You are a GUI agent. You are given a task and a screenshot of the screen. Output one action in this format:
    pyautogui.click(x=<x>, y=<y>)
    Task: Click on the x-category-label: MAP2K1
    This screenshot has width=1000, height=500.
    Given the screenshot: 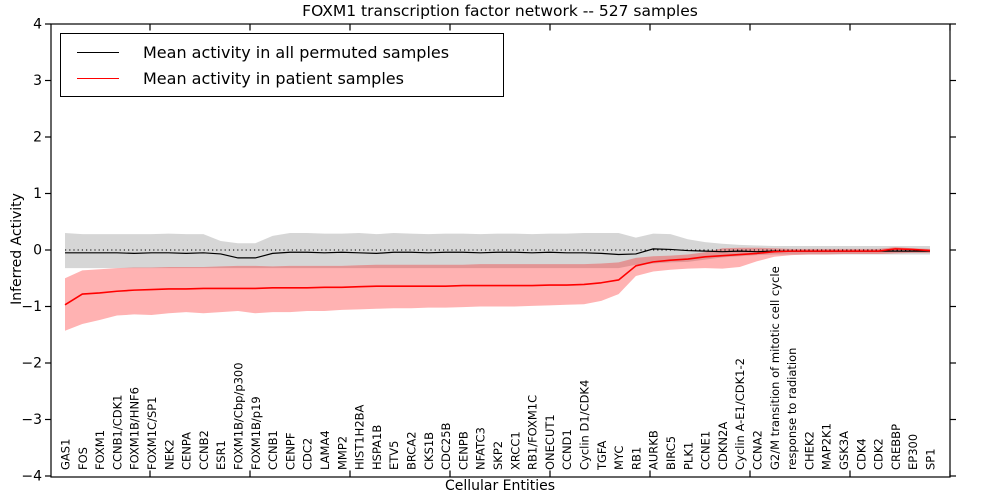 What is the action you would take?
    pyautogui.click(x=827, y=446)
    